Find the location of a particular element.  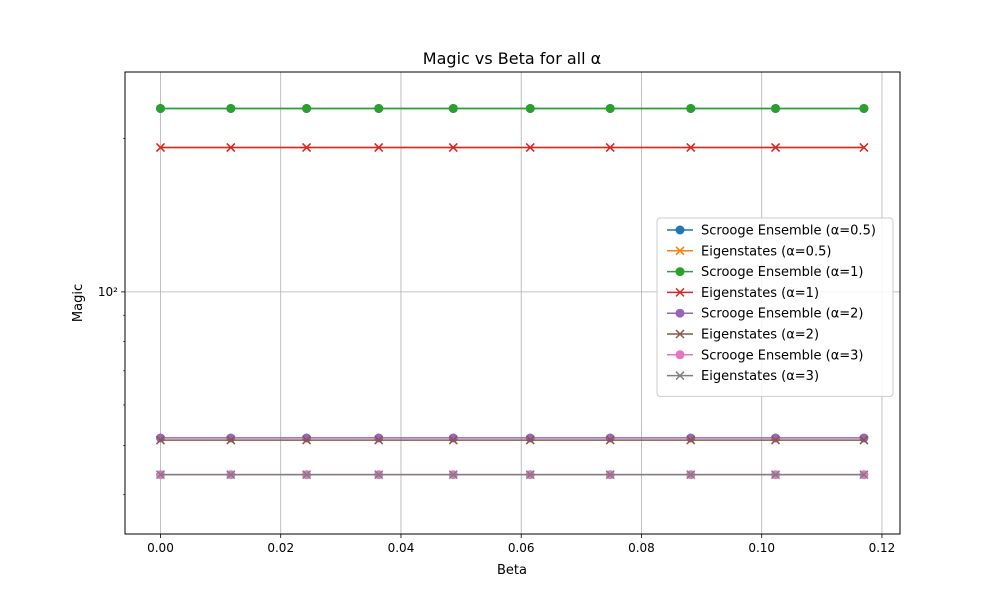

chart-title: Magic vs Beta for all α is located at coordinates (512, 58).